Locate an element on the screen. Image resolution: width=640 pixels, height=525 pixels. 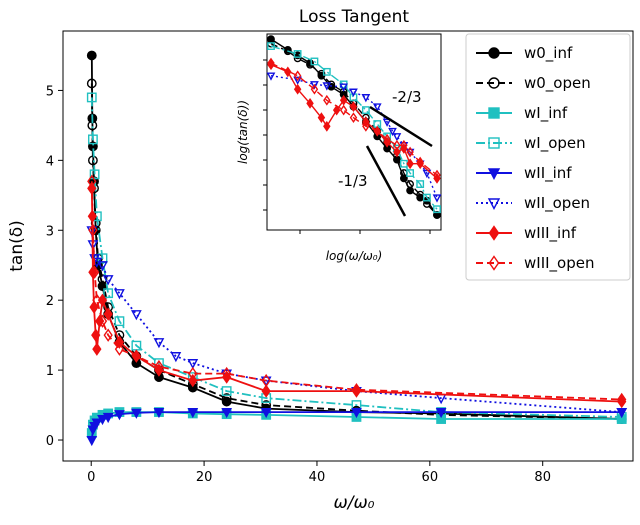
inset-frame is located at coordinates (354, 132).